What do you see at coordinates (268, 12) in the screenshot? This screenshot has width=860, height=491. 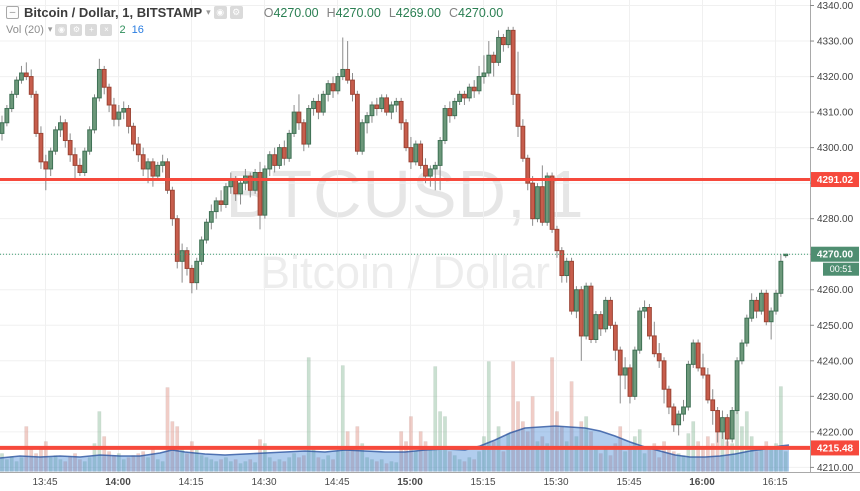 I see `ohlc-open-label: O` at bounding box center [268, 12].